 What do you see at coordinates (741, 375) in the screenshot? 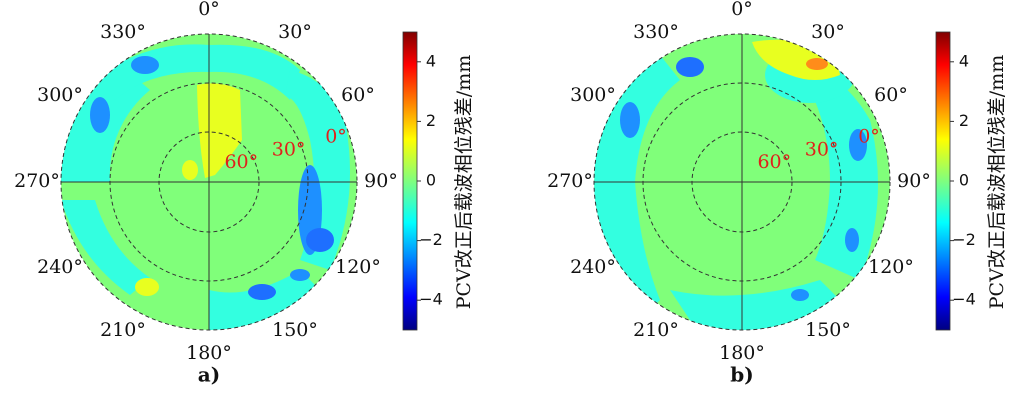
I see `panel-label: b)` at bounding box center [741, 375].